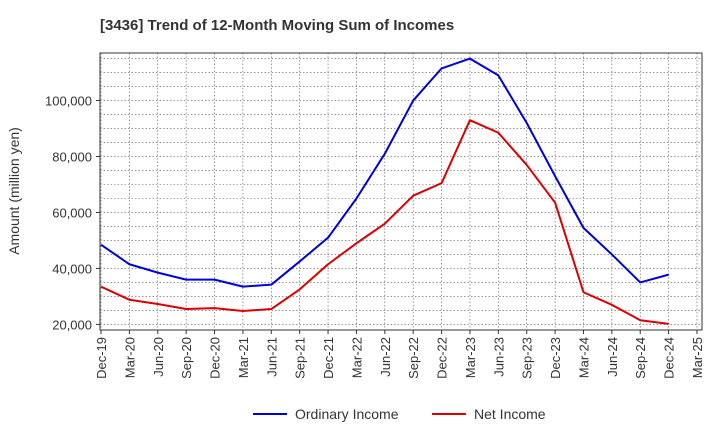 The width and height of the screenshot is (720, 440). Describe the element at coordinates (356, 357) in the screenshot. I see `x-tick-label: Mar-22` at that location.